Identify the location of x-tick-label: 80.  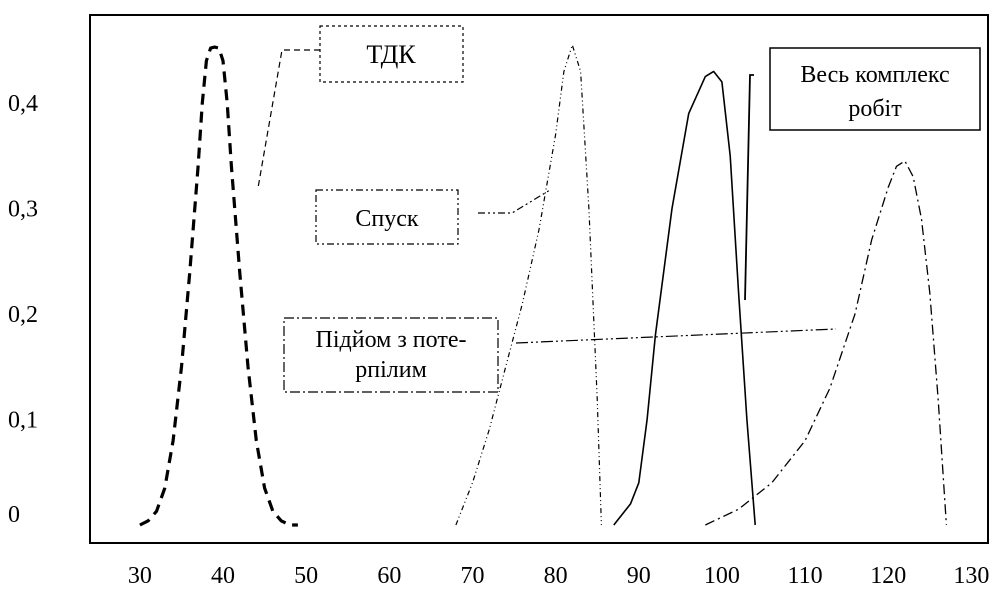
(556, 576).